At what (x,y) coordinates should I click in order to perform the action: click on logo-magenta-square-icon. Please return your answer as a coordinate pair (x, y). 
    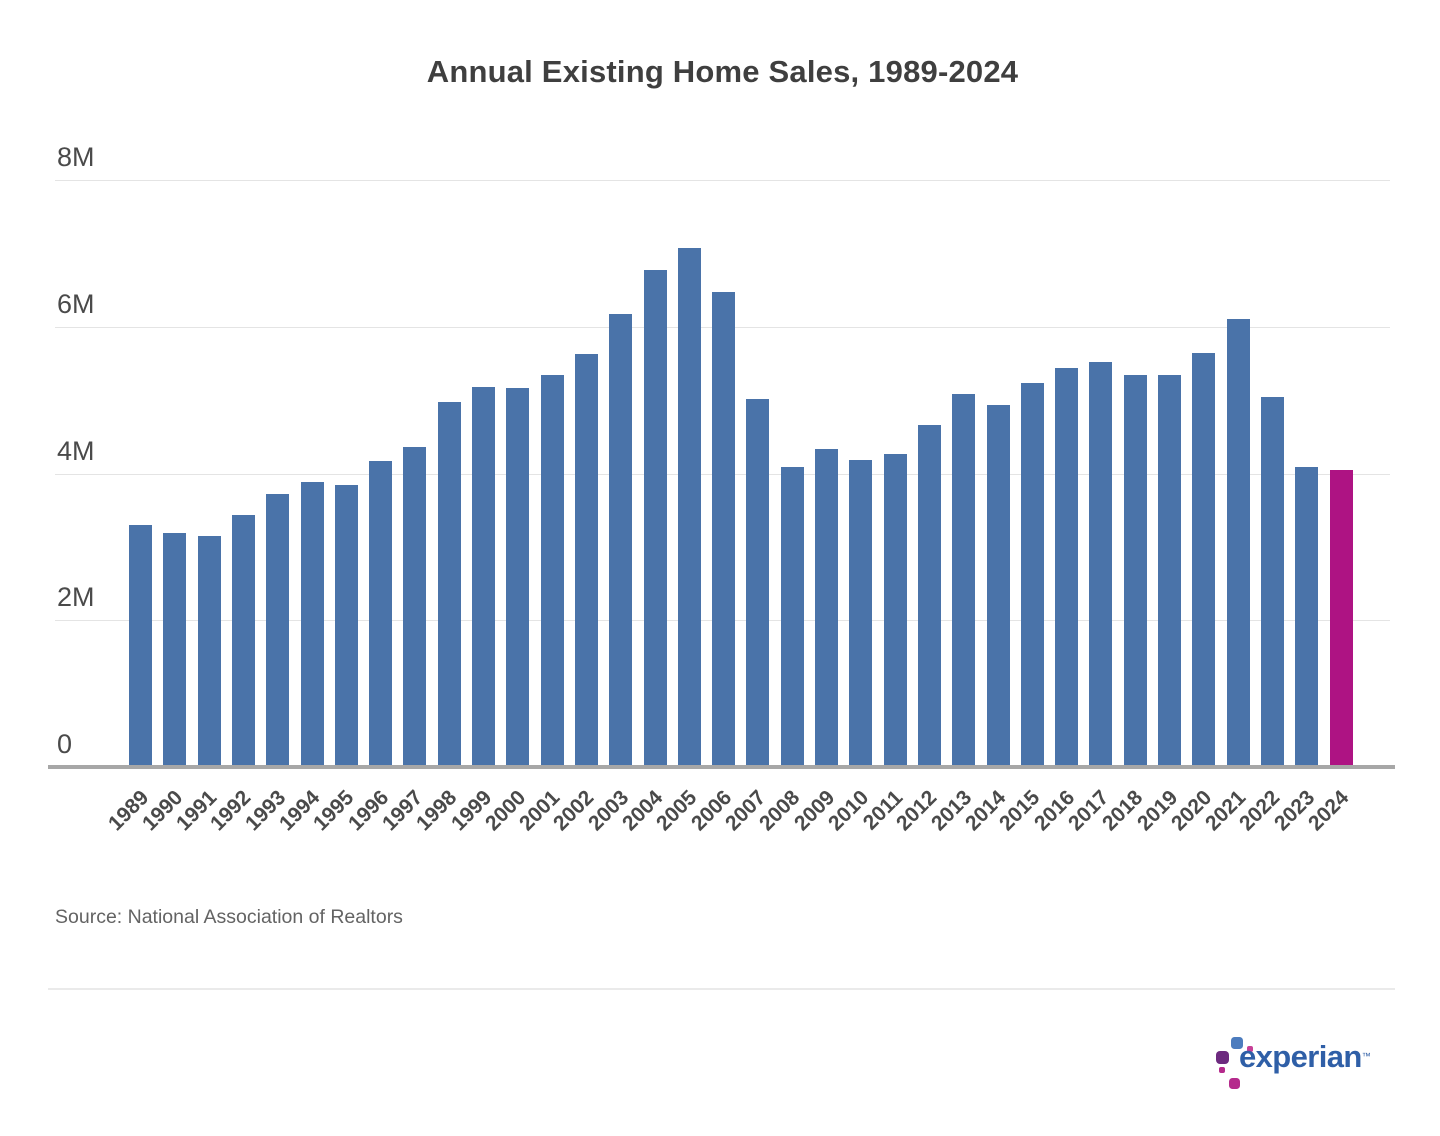
    Looking at the image, I should click on (1234, 1083).